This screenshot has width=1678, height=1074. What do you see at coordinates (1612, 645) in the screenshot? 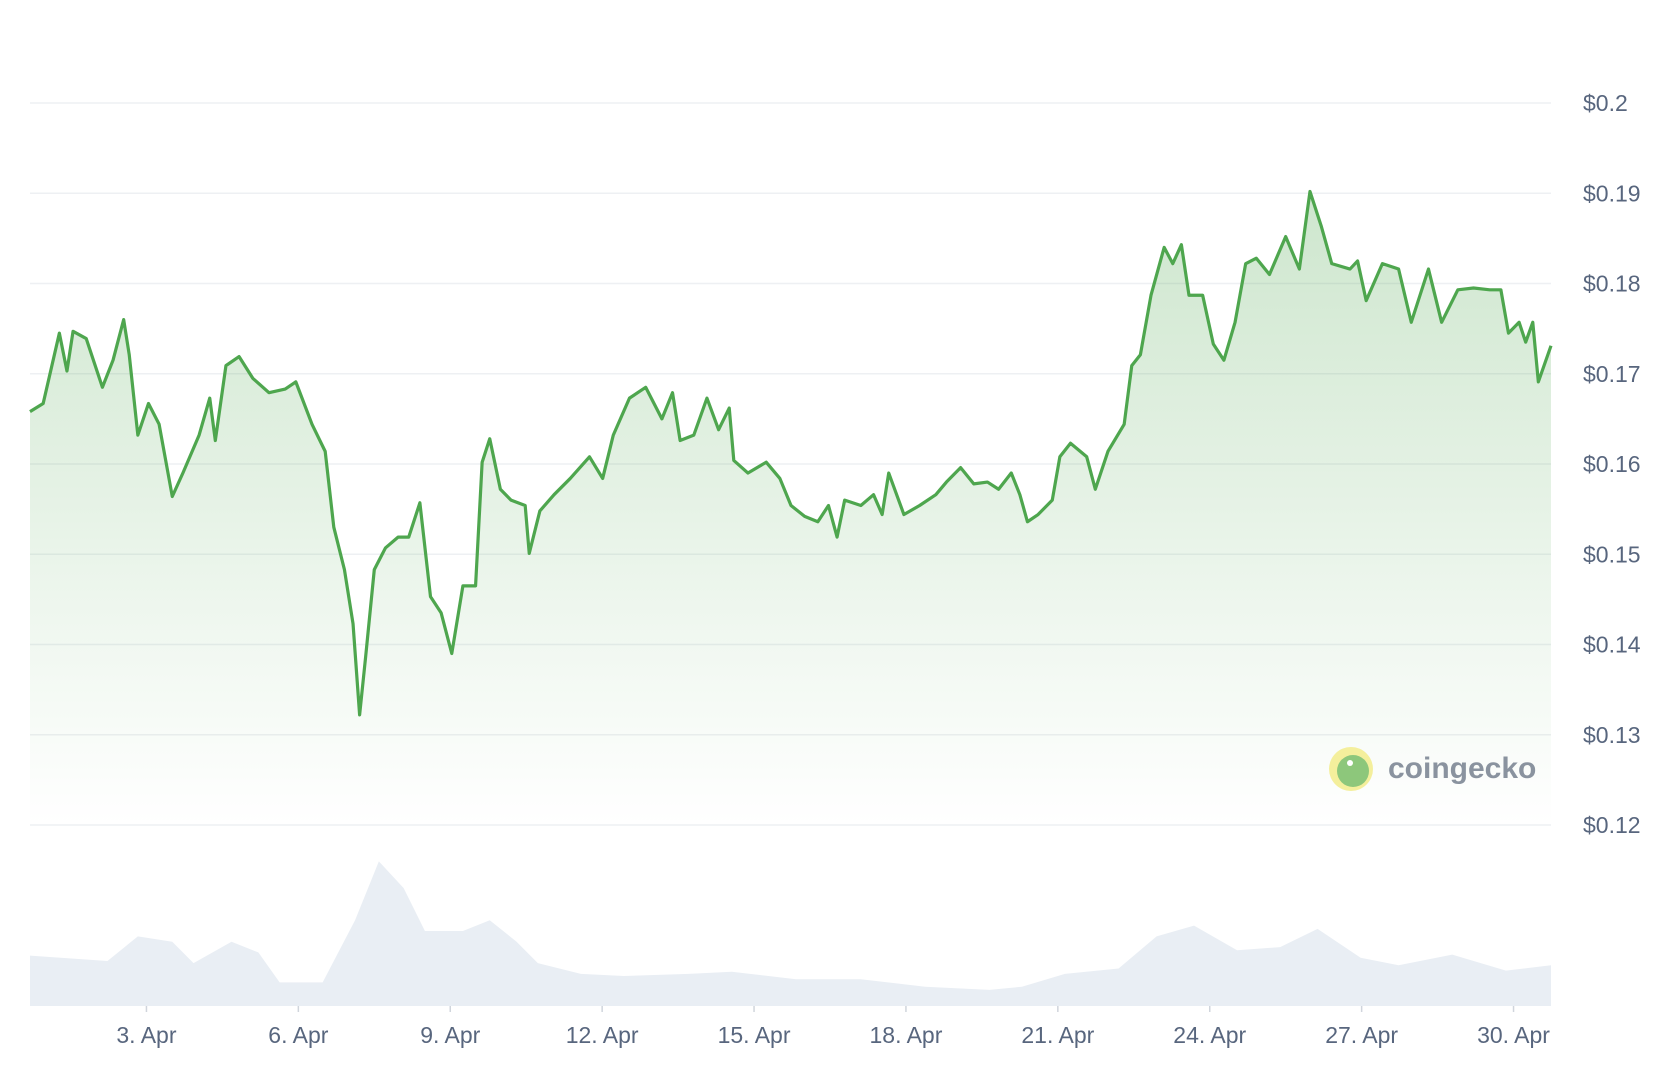
I see `y-tick-label: $0.14` at bounding box center [1612, 645].